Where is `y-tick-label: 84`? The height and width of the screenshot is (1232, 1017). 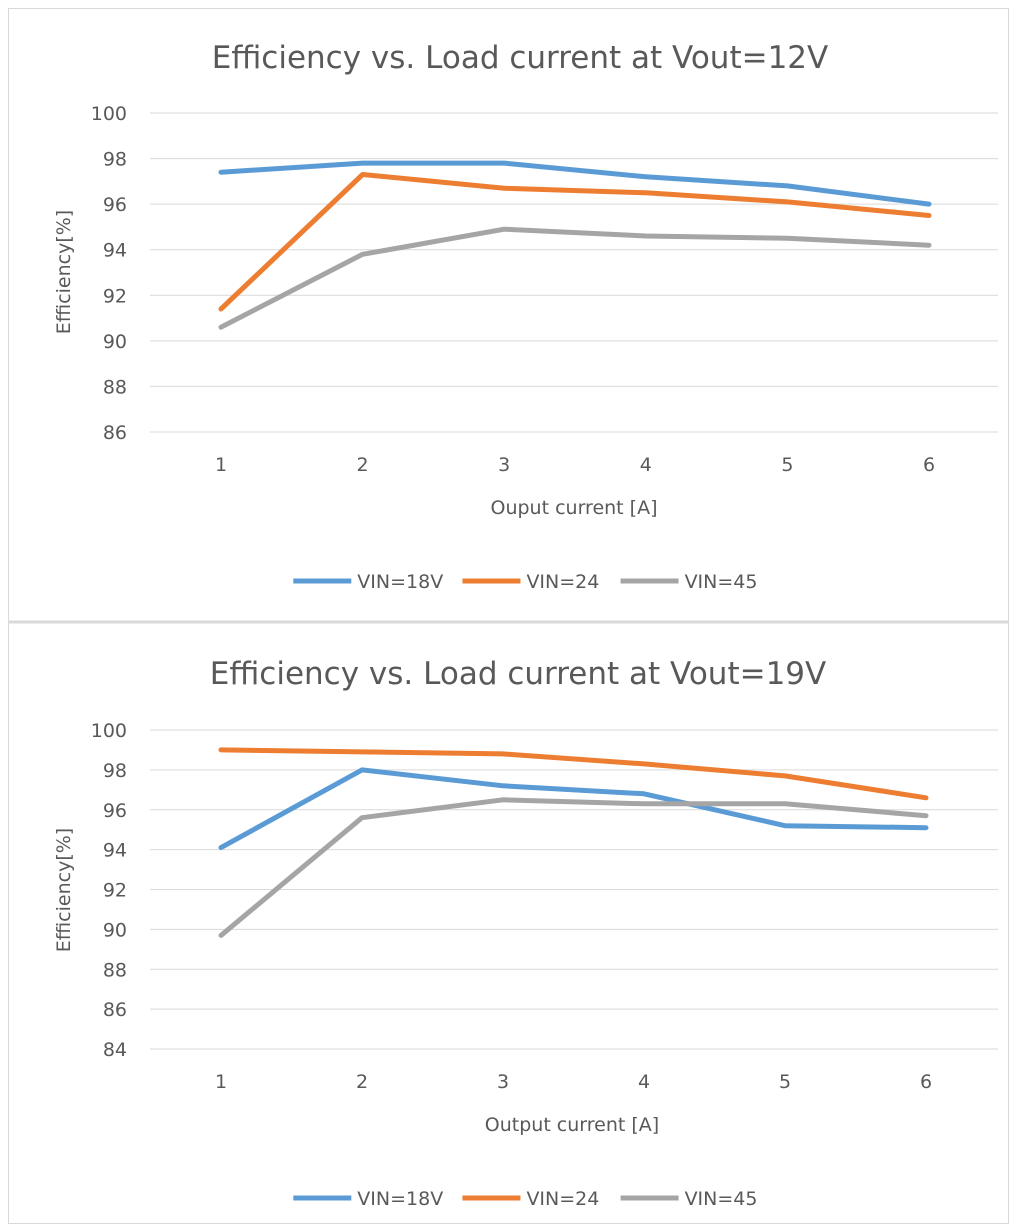 y-tick-label: 84 is located at coordinates (115, 1050).